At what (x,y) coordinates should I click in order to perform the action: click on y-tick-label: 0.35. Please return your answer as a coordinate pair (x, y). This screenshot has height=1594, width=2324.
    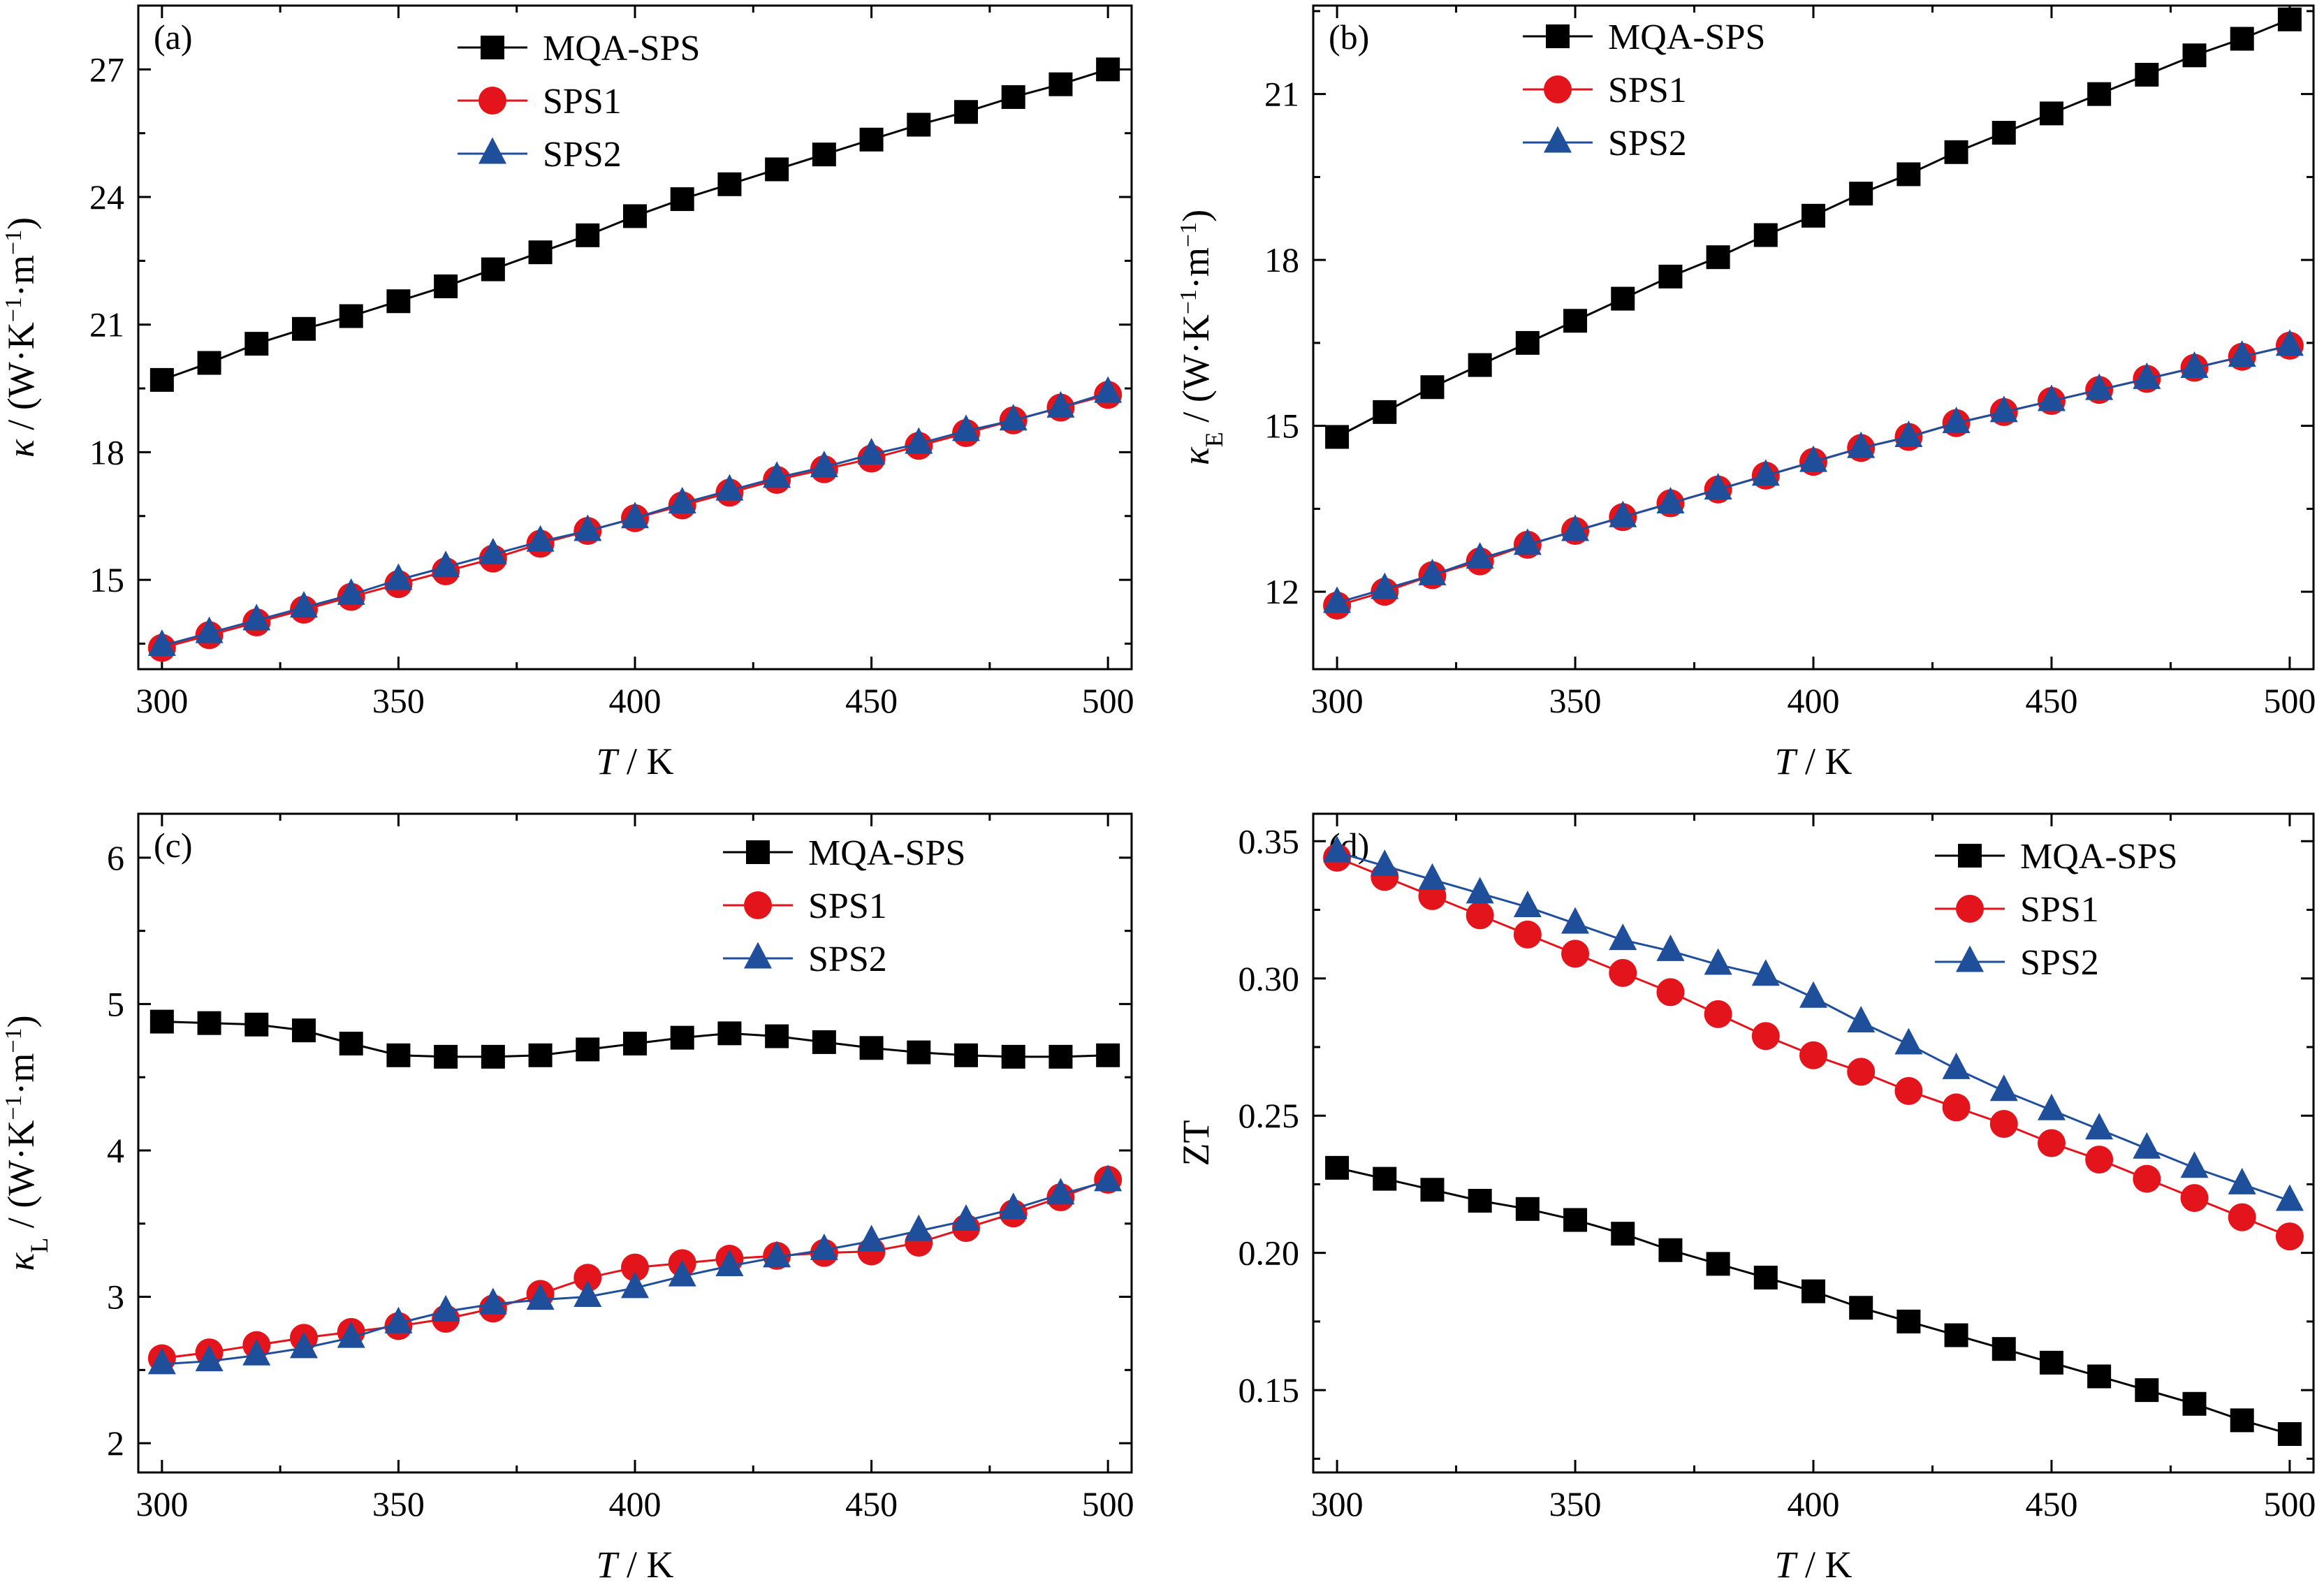
    Looking at the image, I should click on (1269, 841).